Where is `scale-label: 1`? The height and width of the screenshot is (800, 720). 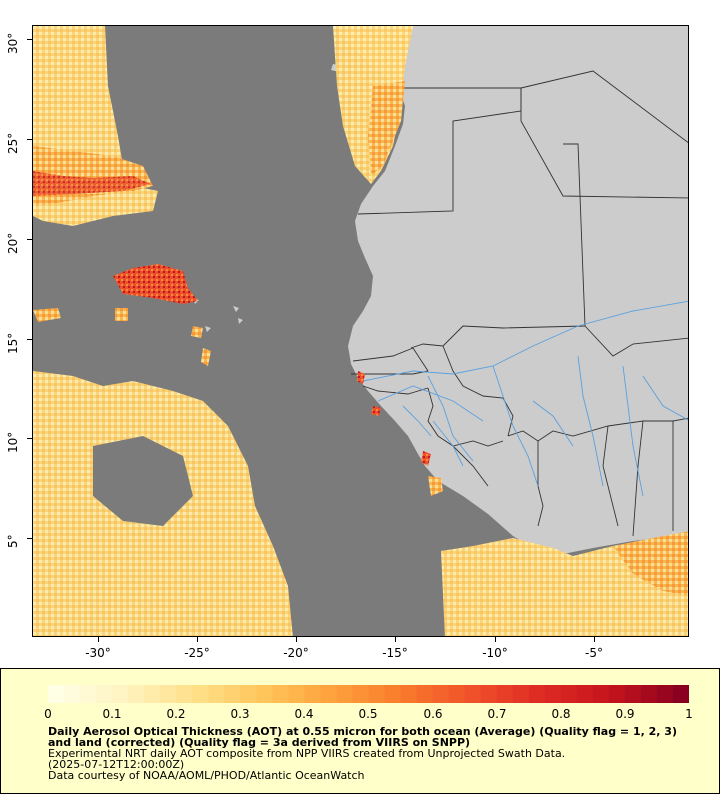
scale-label: 1 is located at coordinates (689, 714).